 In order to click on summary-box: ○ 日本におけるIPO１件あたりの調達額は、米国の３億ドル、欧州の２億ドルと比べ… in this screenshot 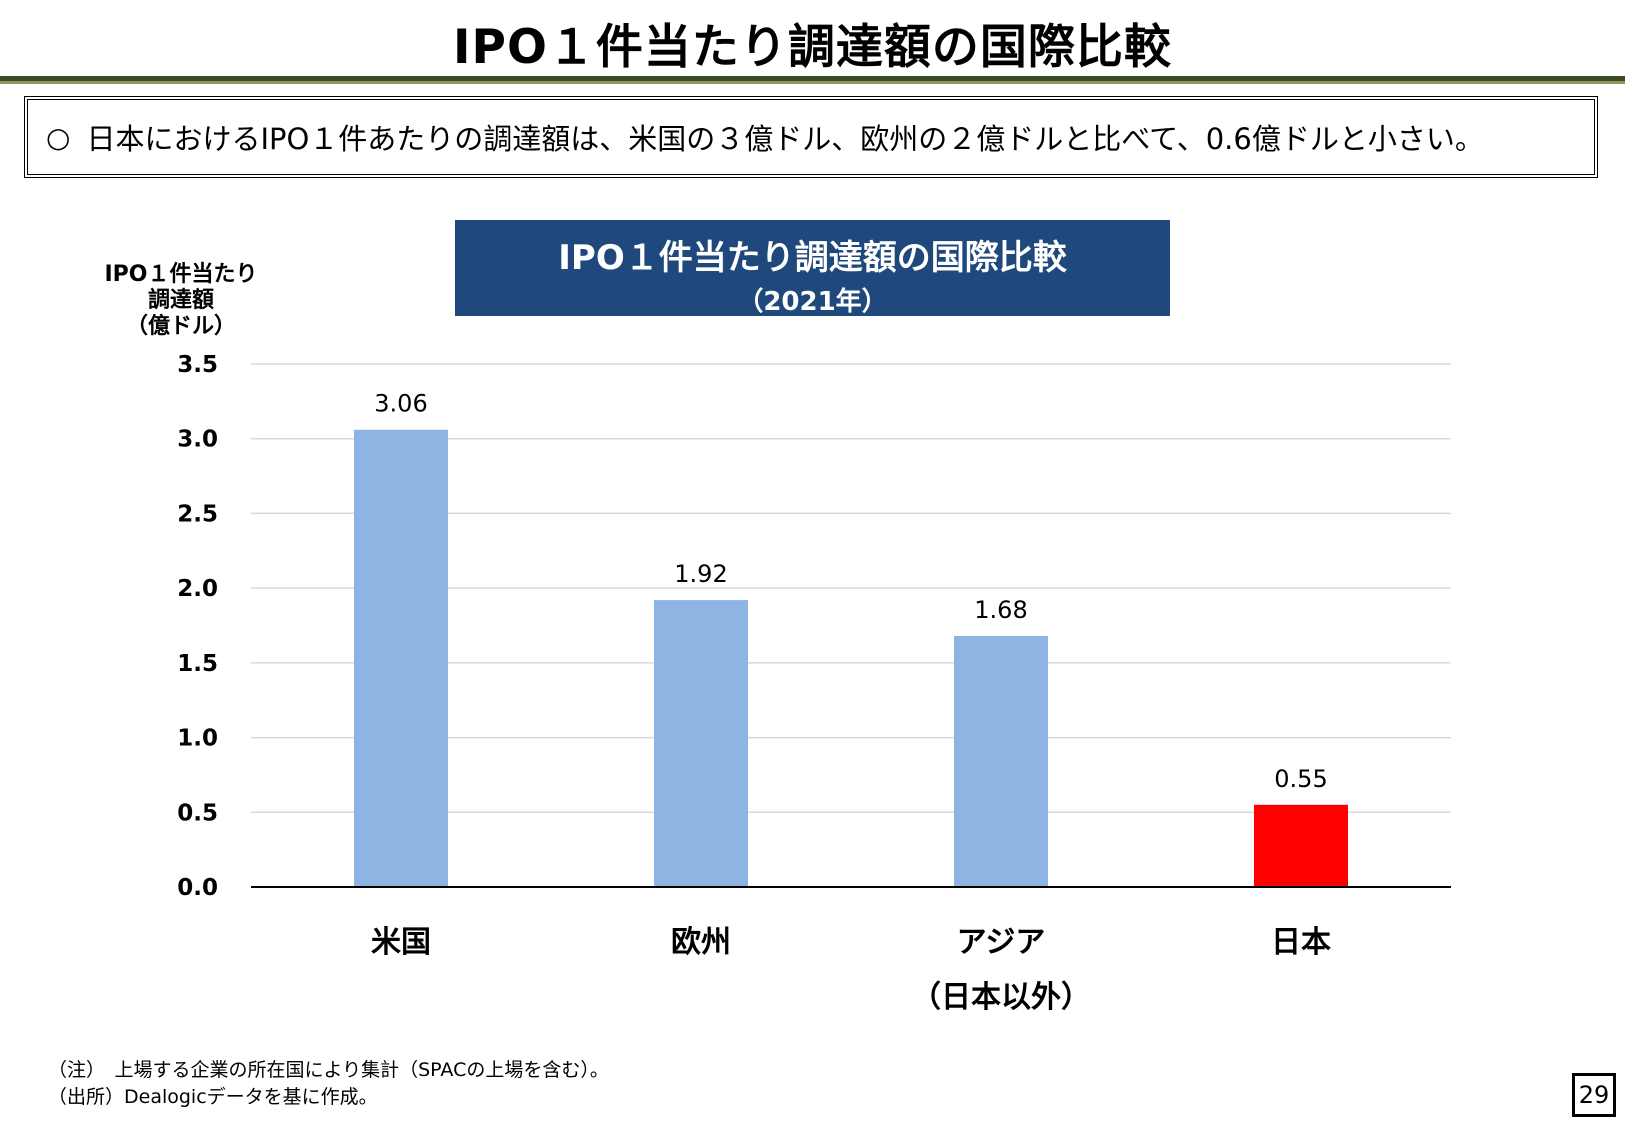, I will do `click(811, 137)`.